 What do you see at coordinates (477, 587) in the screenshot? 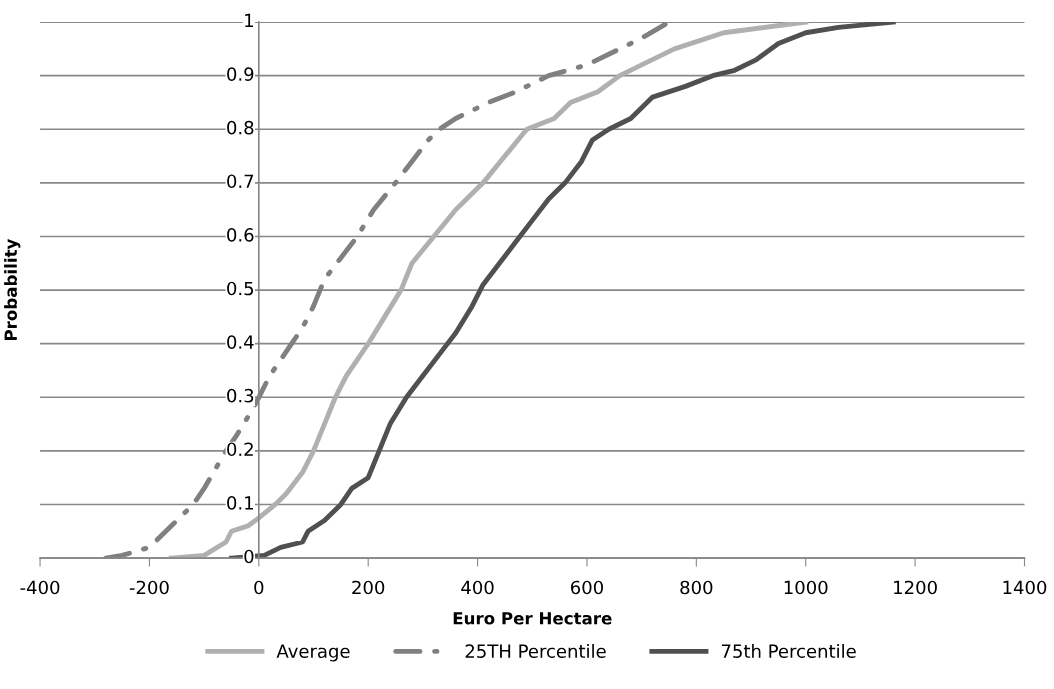
I see `x-tick-label: 400` at bounding box center [477, 587].